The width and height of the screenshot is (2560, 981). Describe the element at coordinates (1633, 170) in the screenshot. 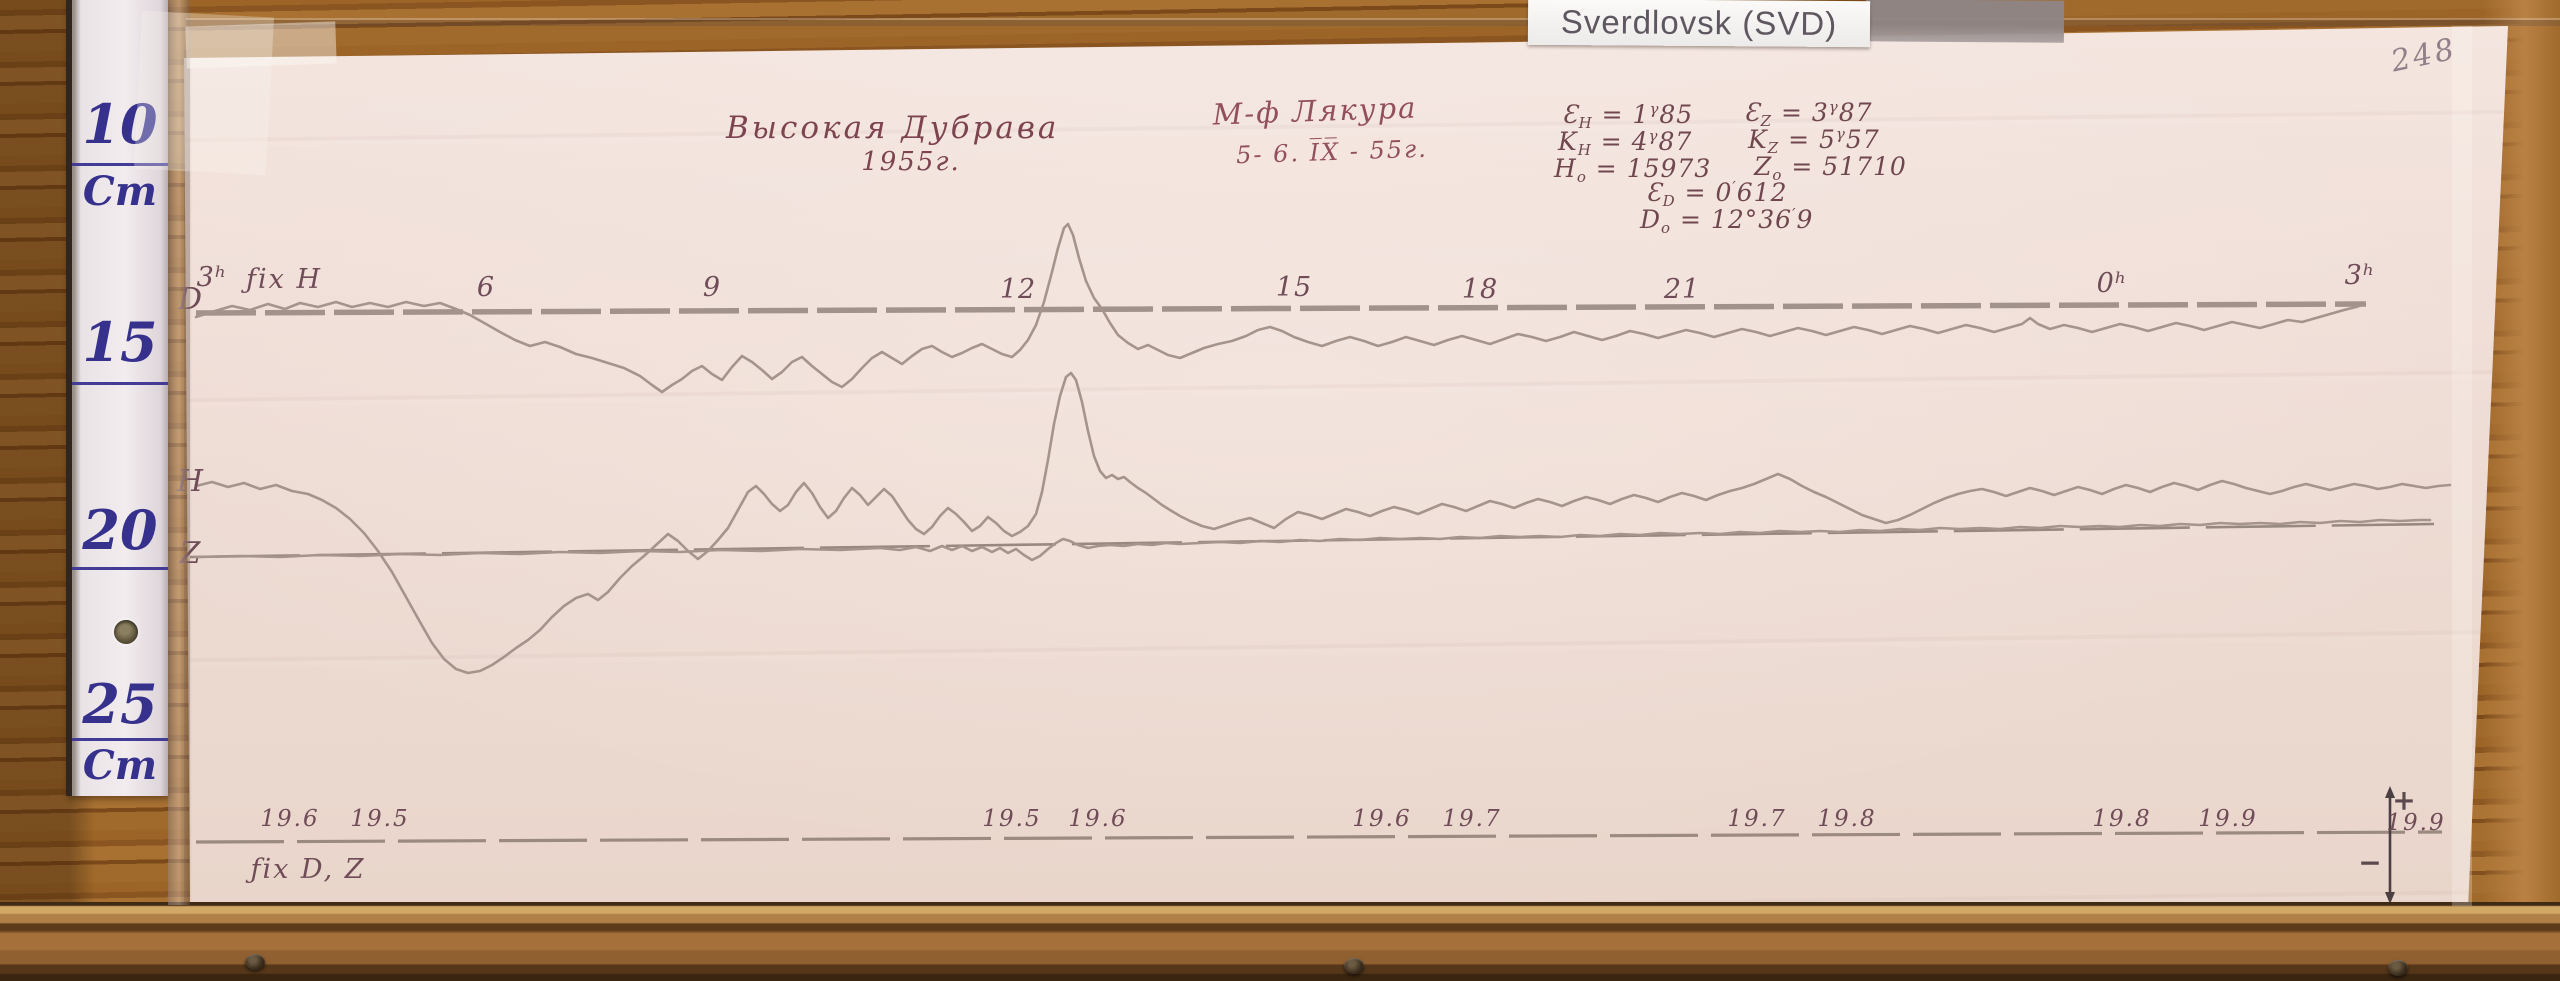

I see `constant-h0: Ho = 15973` at that location.